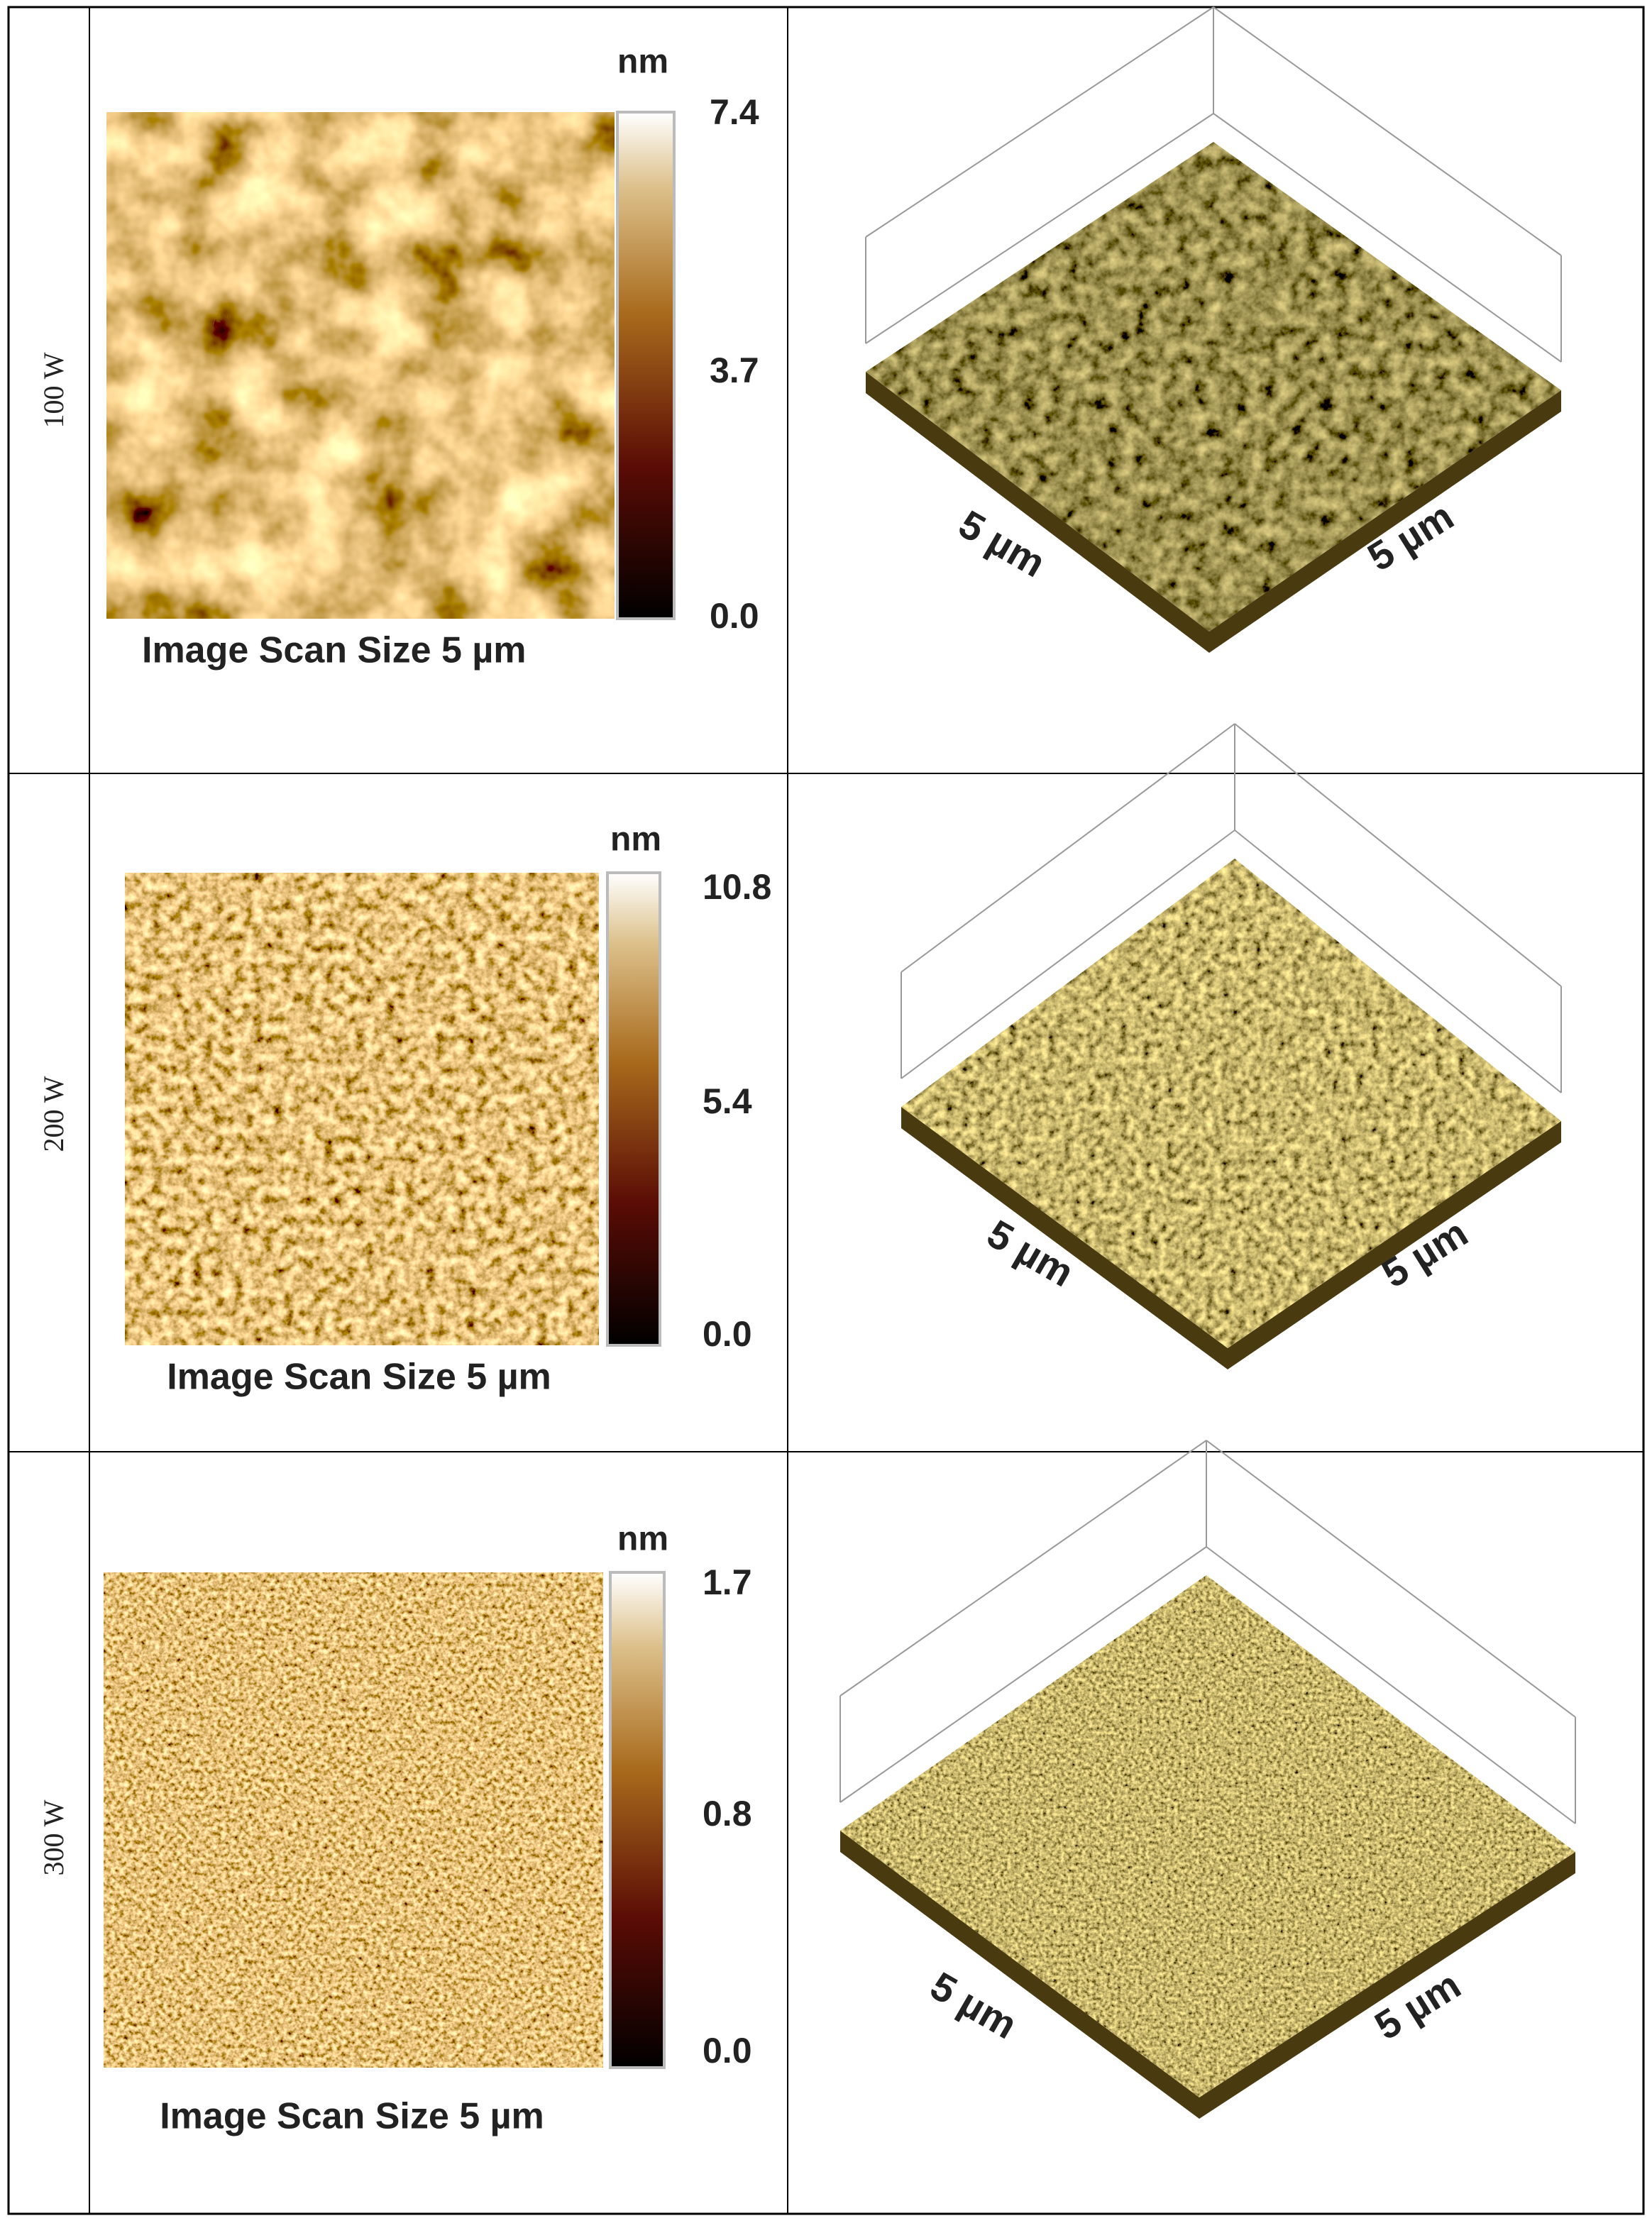 The image size is (1652, 2228). What do you see at coordinates (728, 1582) in the screenshot?
I see `color-bar-tick: 1.7` at bounding box center [728, 1582].